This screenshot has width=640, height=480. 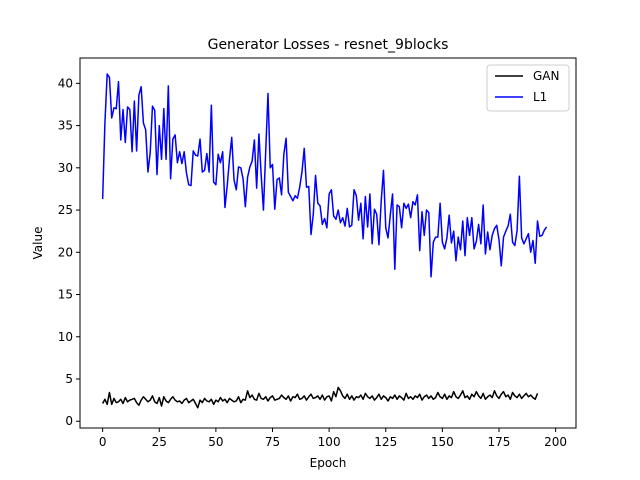 I want to click on x-tick-label: 25, so click(x=159, y=442).